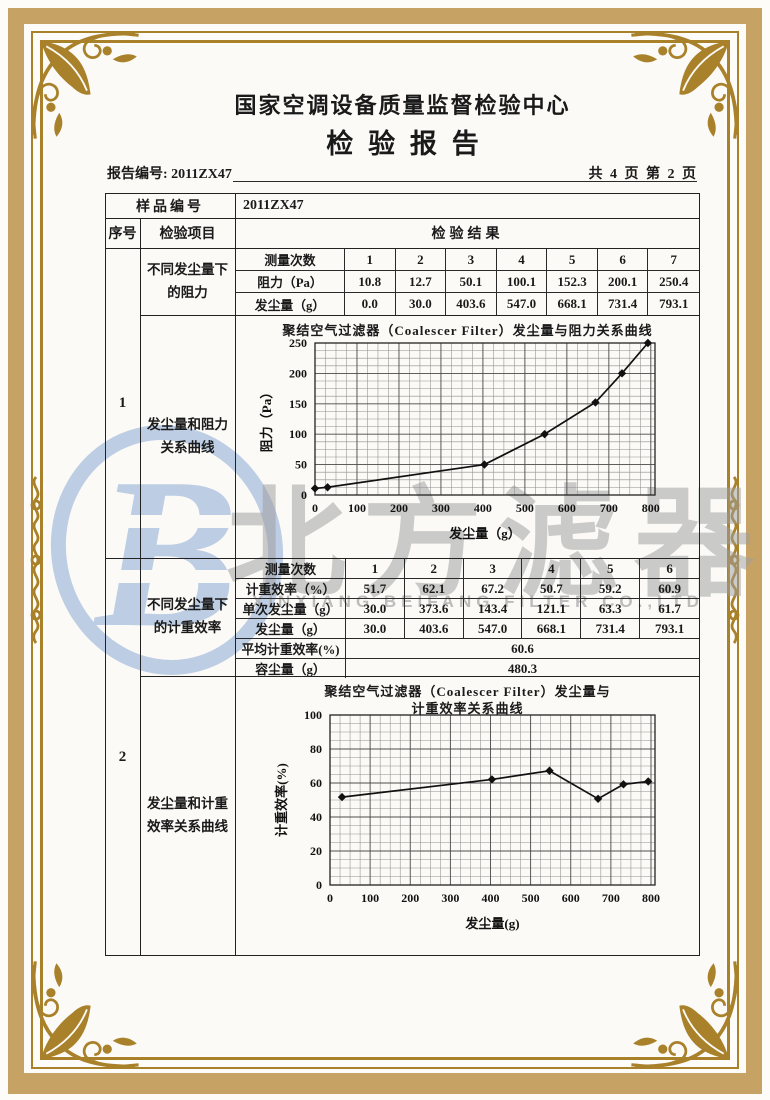 This screenshot has width=770, height=1100. Describe the element at coordinates (522, 649) in the screenshot. I see `table-cell: 60.6` at that location.